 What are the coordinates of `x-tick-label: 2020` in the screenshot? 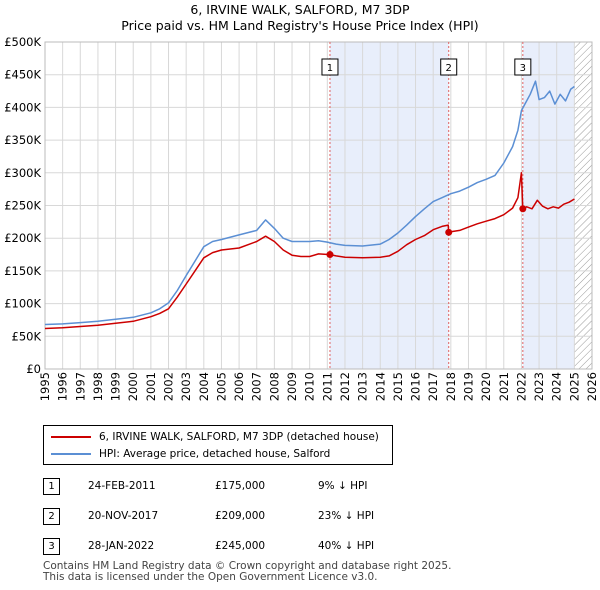 It's located at (486, 386).